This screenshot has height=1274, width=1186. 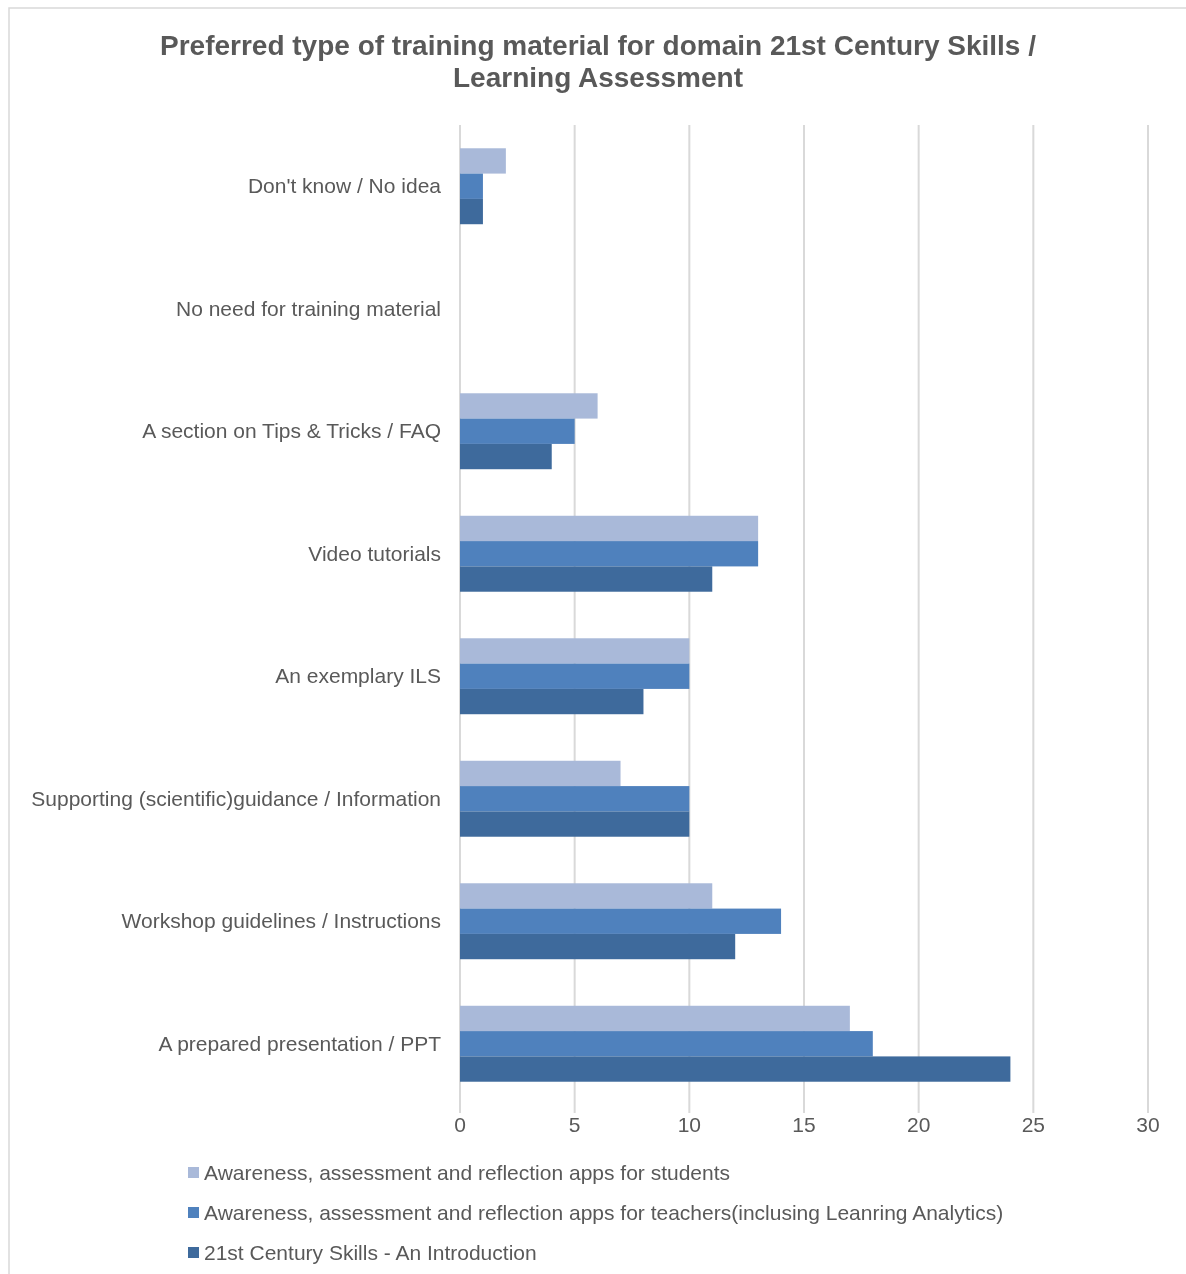 I want to click on x-tick-label: 30, so click(x=1148, y=1124).